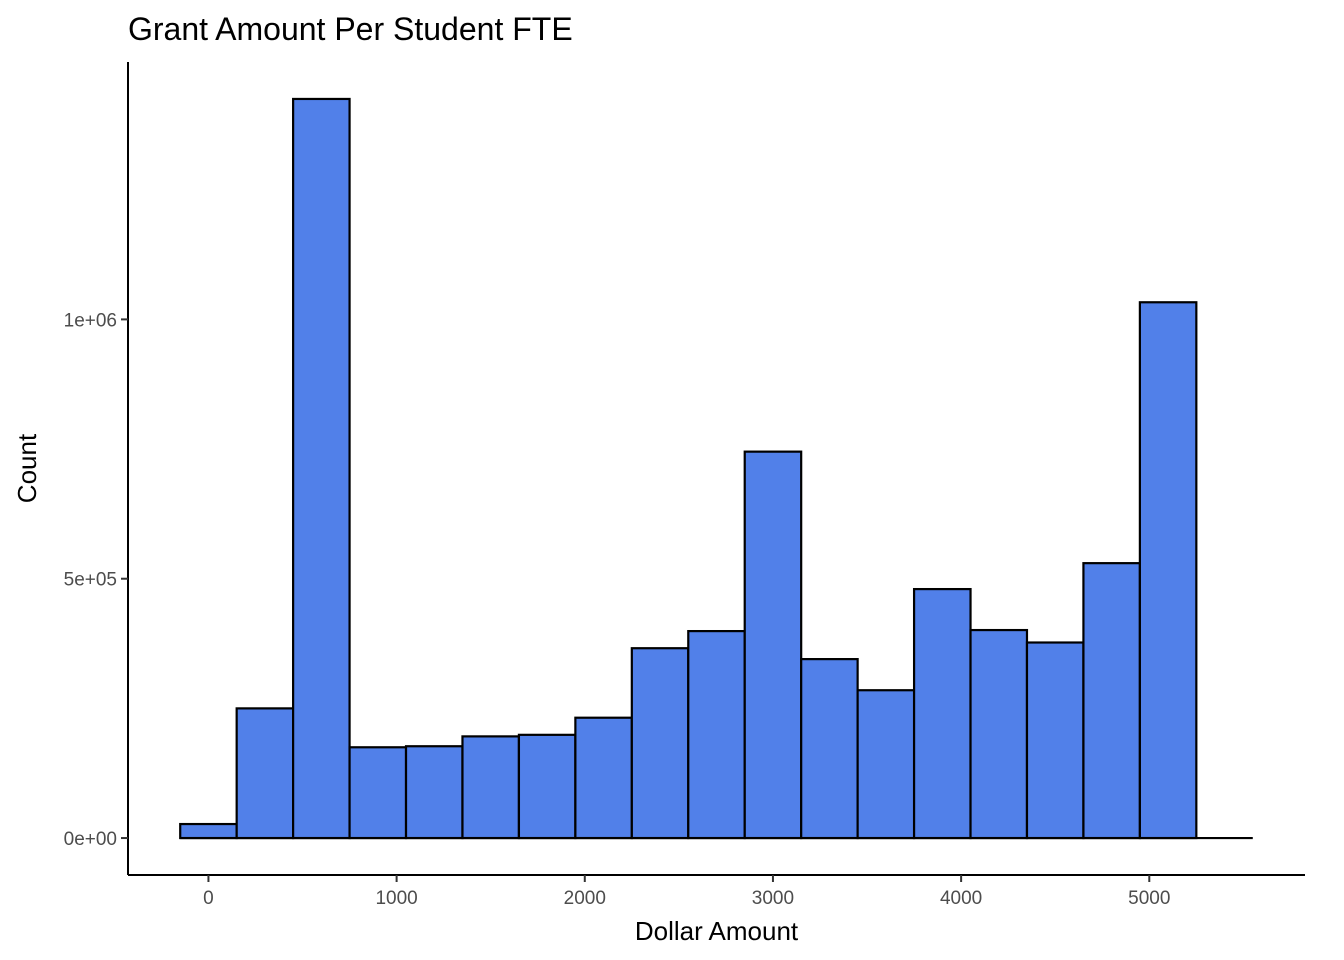 Image resolution: width=1344 pixels, height=960 pixels. What do you see at coordinates (686, 892) in the screenshot?
I see `x-axis-ticks: 0 1000 2000 3000 4000 5000` at bounding box center [686, 892].